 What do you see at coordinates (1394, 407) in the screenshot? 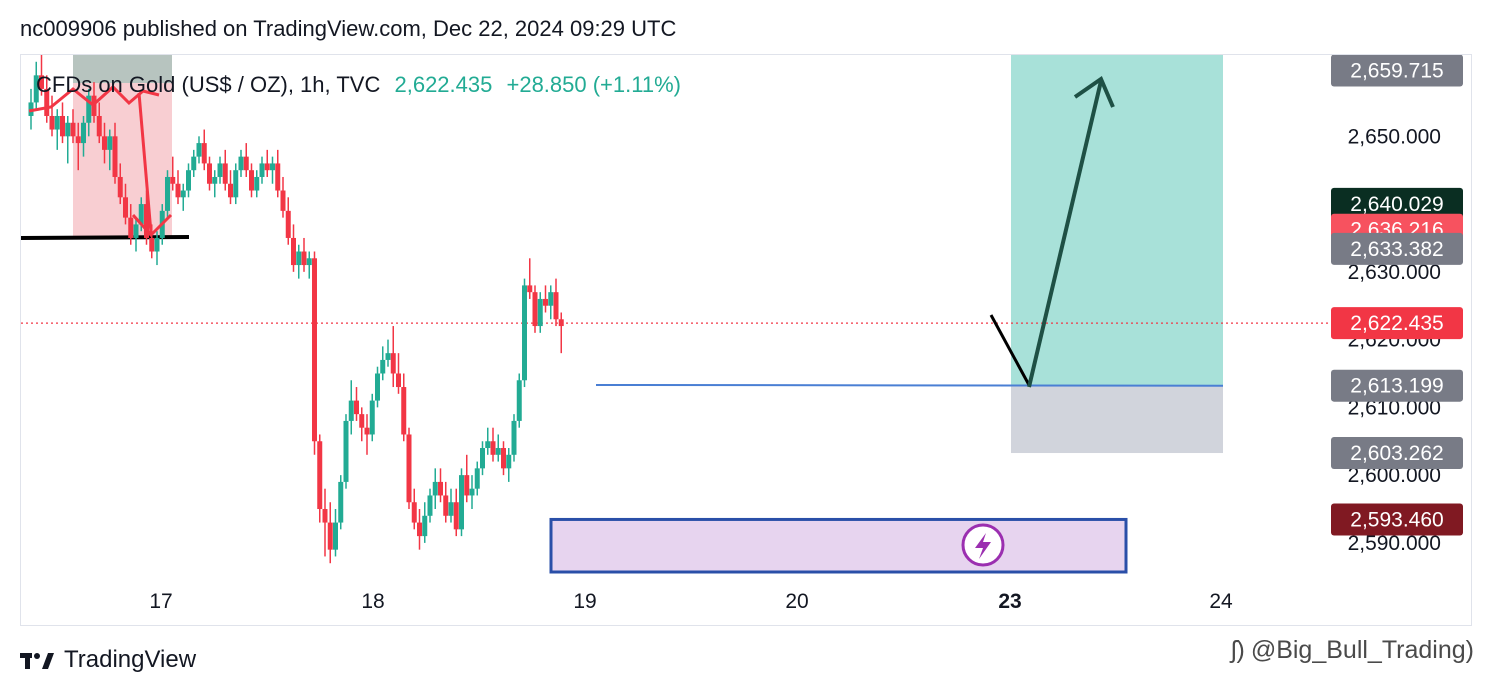
I see `y-tick-label: 2,610.000` at bounding box center [1394, 407].